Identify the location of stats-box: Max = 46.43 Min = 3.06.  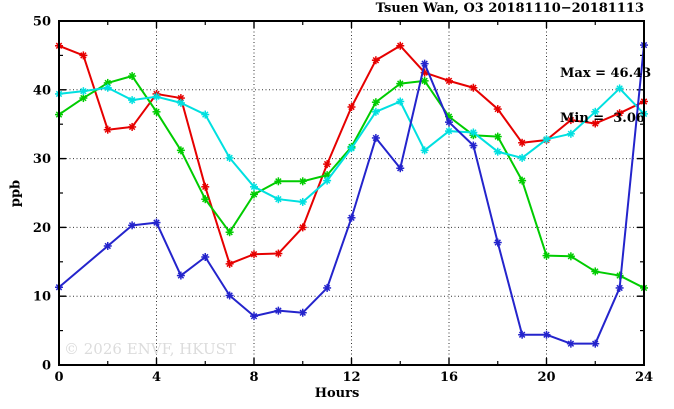
(605, 96).